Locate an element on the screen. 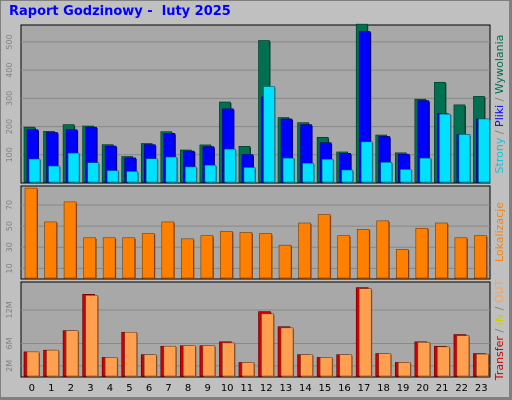 This screenshot has width=512, height=400. x-tick-label: 2 is located at coordinates (71, 388).